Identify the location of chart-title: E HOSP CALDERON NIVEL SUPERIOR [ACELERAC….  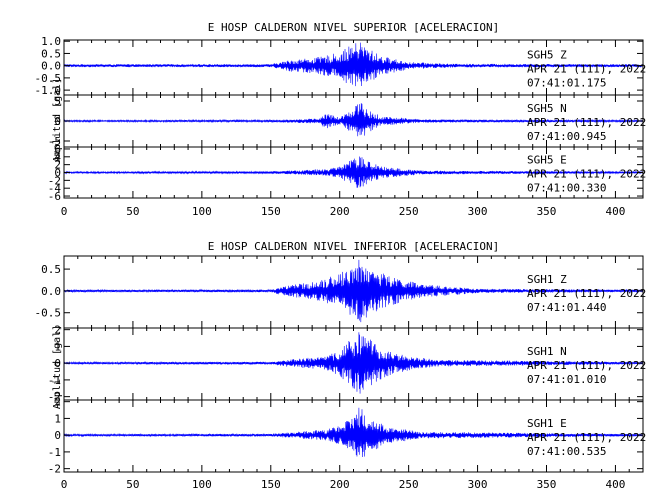
(353, 27).